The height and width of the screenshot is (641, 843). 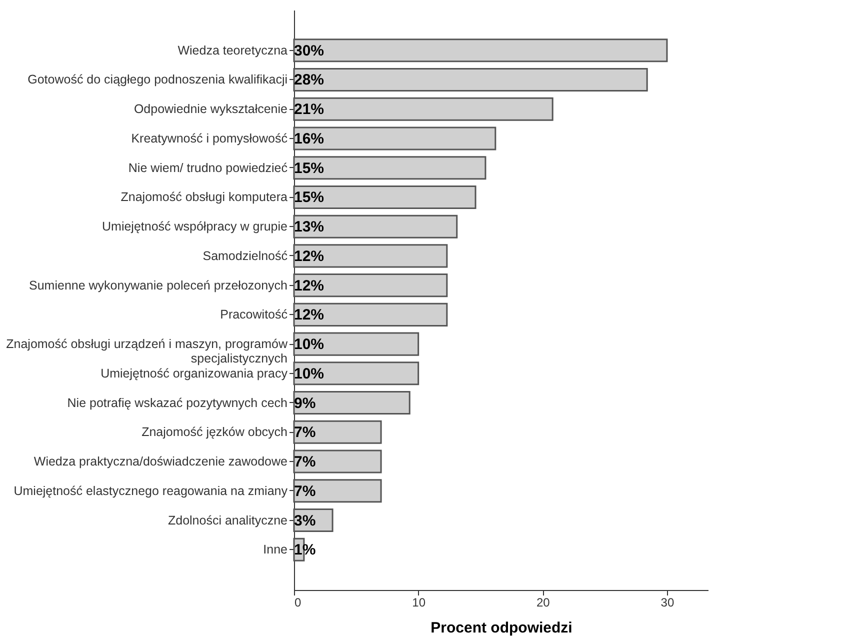 What do you see at coordinates (215, 432) in the screenshot?
I see `y-tick-label: Znajomość jęzków obcych` at bounding box center [215, 432].